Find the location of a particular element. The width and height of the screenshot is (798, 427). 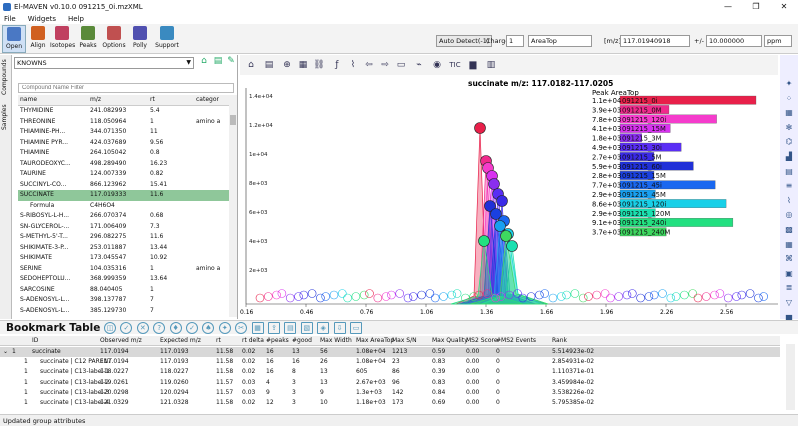

cluster-icon: ⌬ is located at coordinates (789, 142).